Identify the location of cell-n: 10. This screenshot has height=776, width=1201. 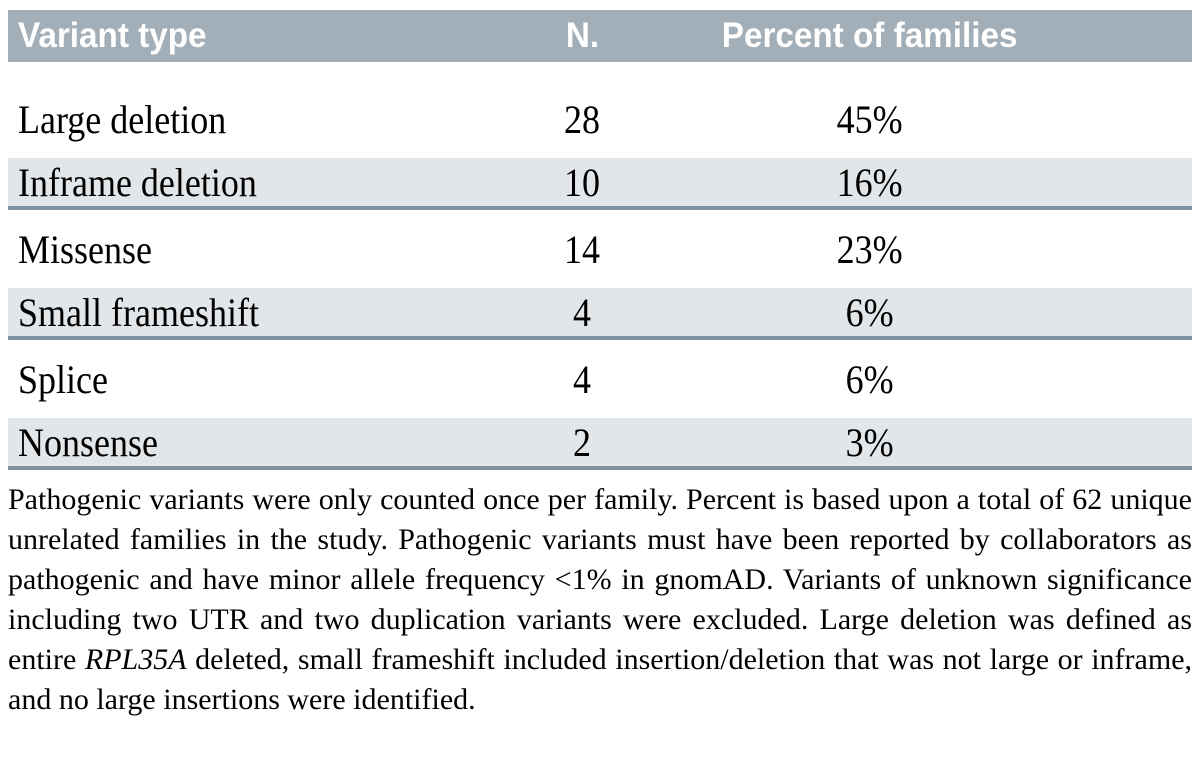
(582, 182).